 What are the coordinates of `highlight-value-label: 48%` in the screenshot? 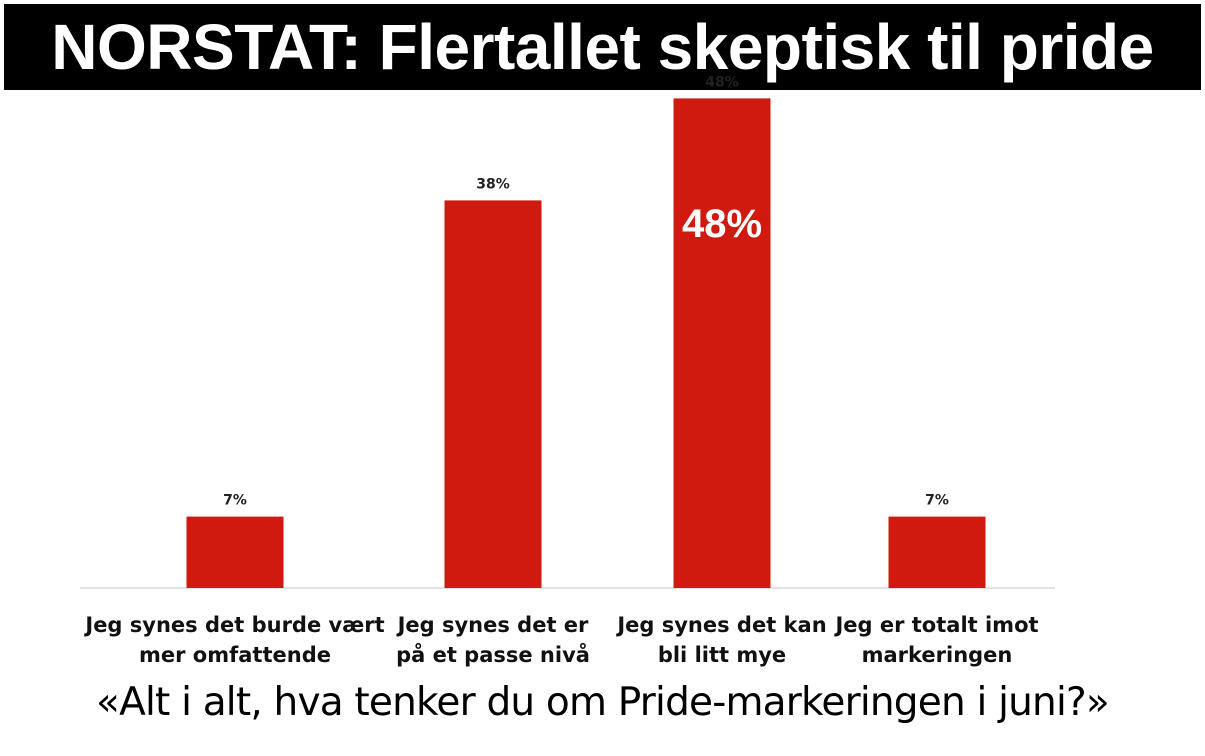 It's located at (722, 224).